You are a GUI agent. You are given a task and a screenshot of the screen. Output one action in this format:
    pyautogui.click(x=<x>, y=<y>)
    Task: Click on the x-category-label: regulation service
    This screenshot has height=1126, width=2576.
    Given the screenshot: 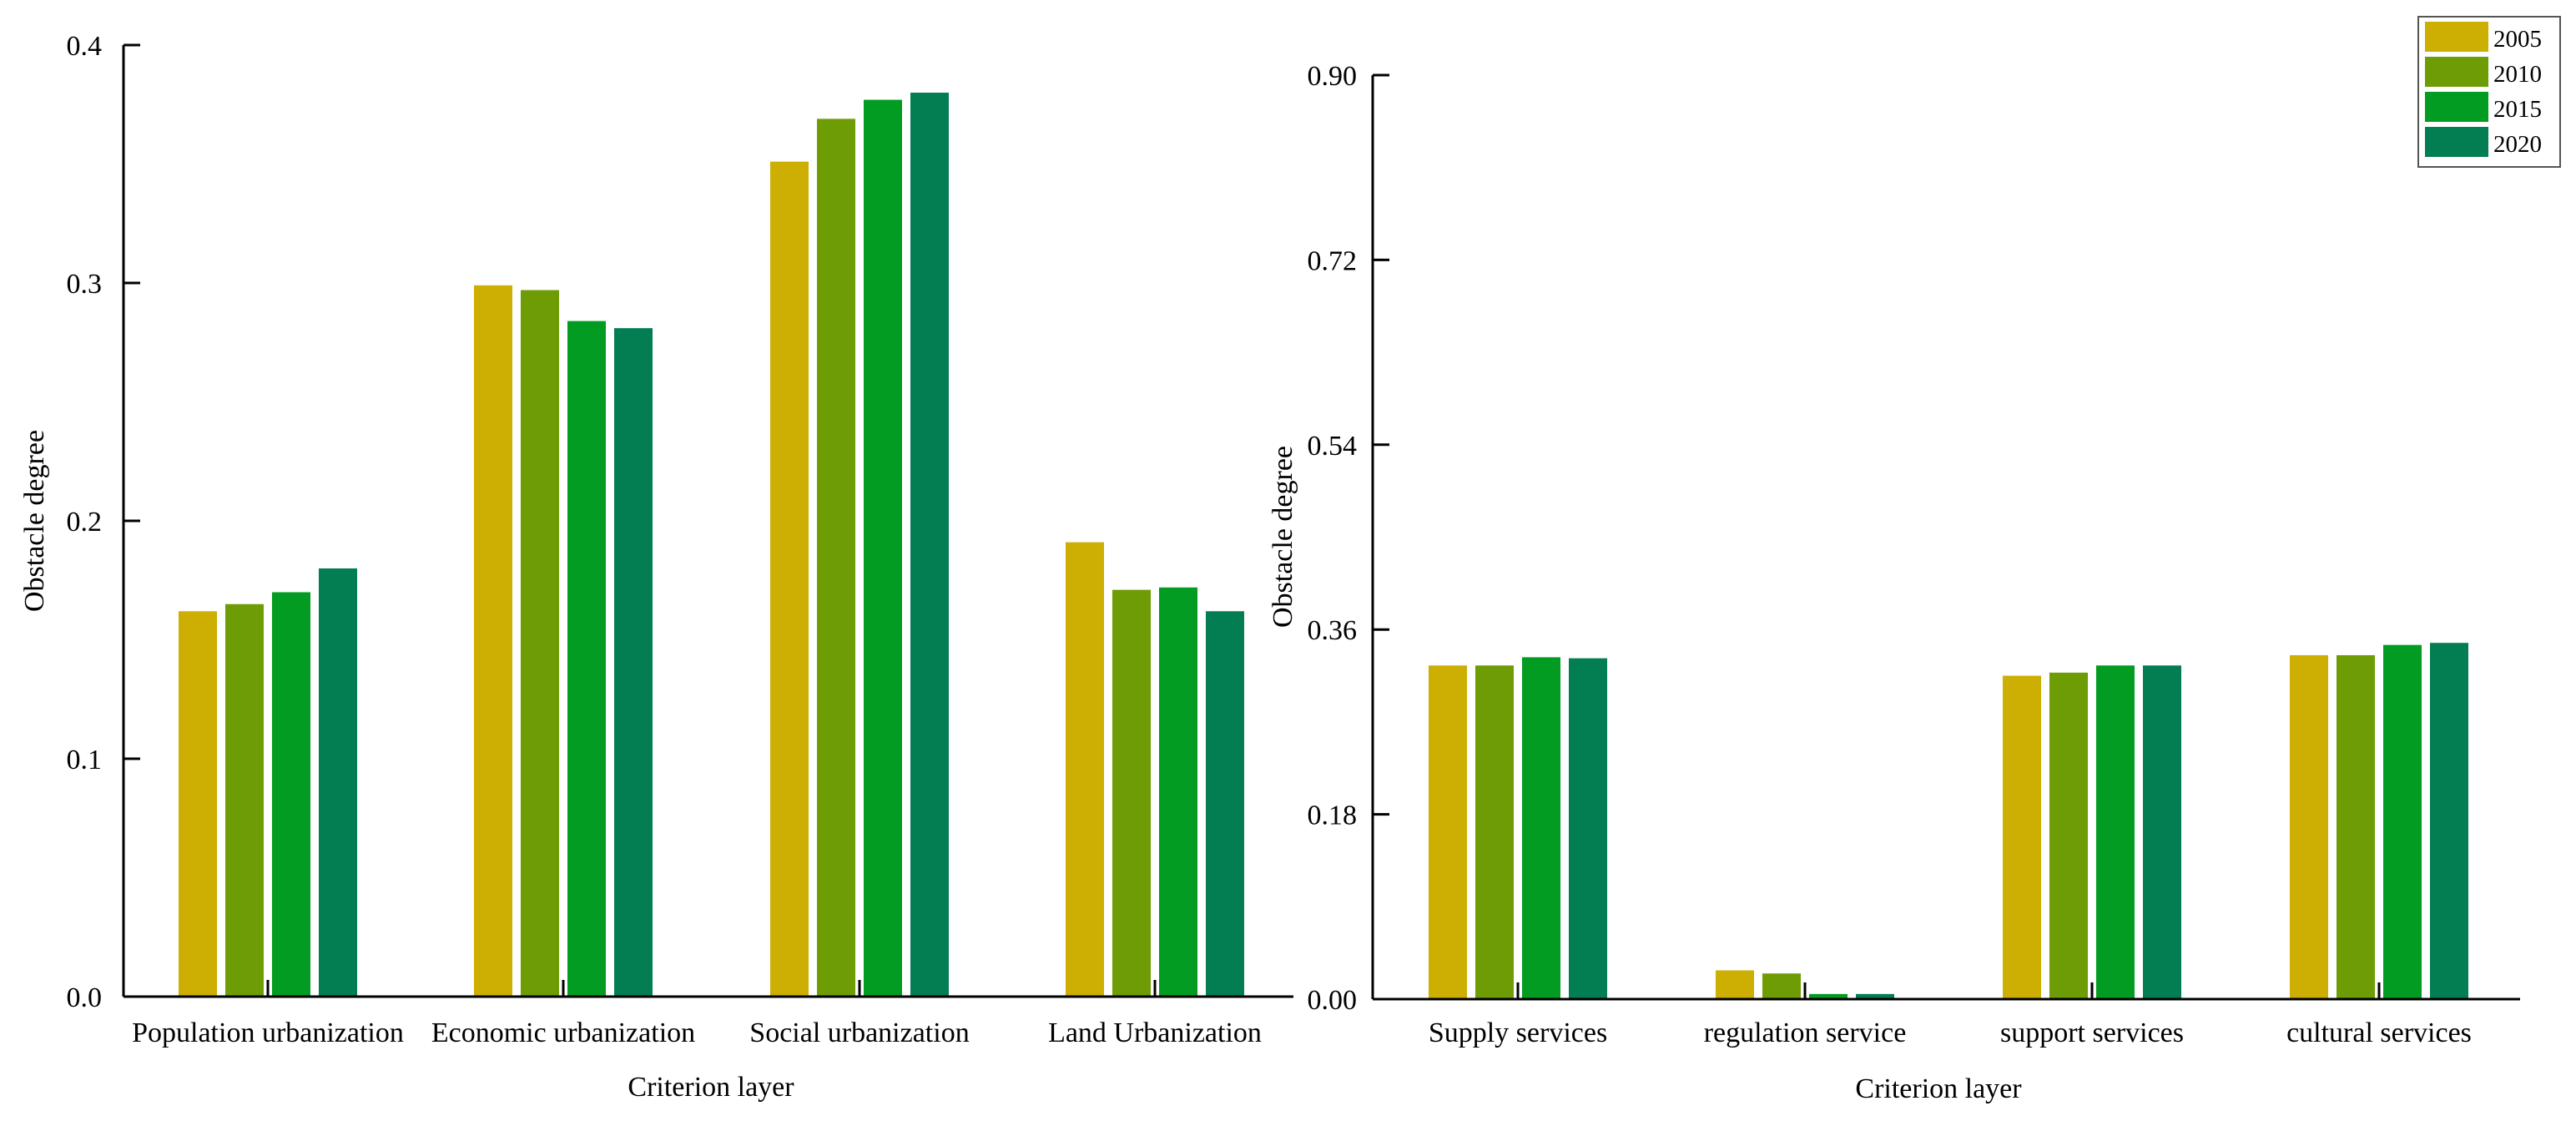 What is the action you would take?
    pyautogui.click(x=1805, y=1032)
    